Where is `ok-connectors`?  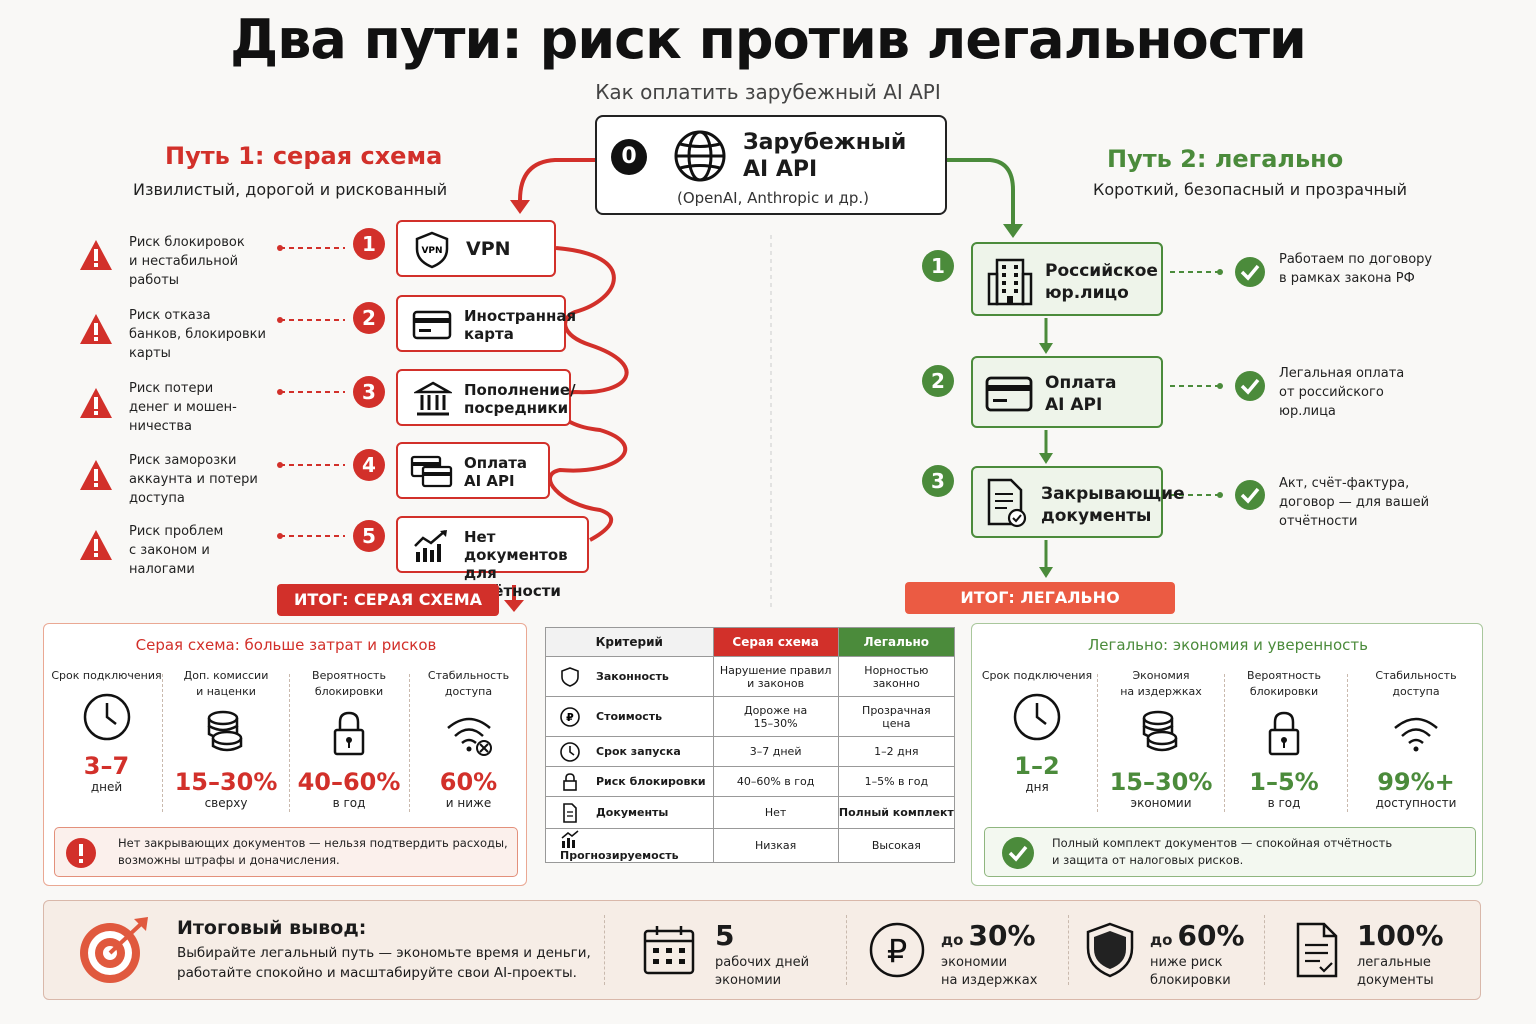 ok-connectors is located at coordinates (1195, 383).